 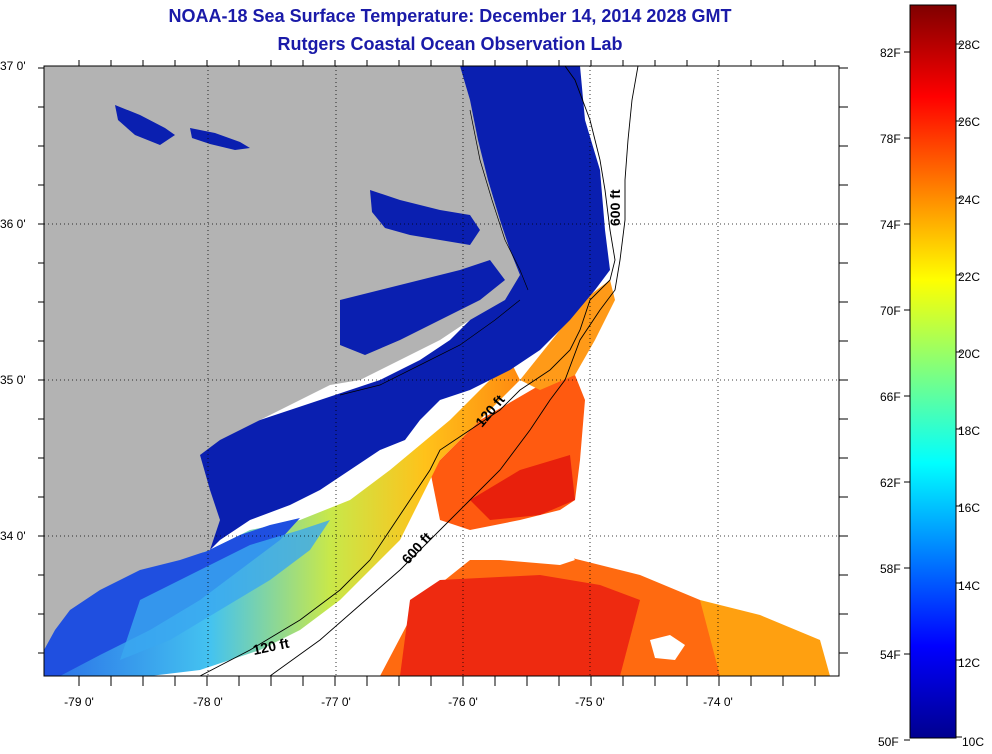 What do you see at coordinates (79, 702) in the screenshot?
I see `lon-label-79: -79 0'` at bounding box center [79, 702].